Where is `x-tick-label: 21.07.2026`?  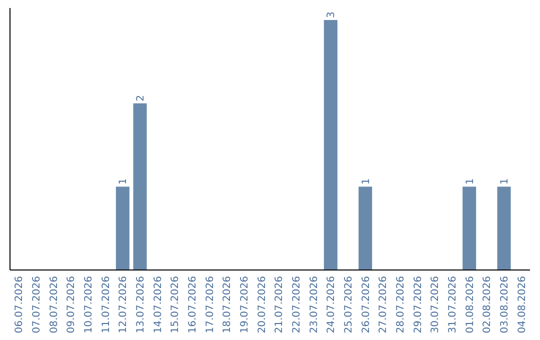 x-tick-label: 21.07.2026 is located at coordinates (280, 305).